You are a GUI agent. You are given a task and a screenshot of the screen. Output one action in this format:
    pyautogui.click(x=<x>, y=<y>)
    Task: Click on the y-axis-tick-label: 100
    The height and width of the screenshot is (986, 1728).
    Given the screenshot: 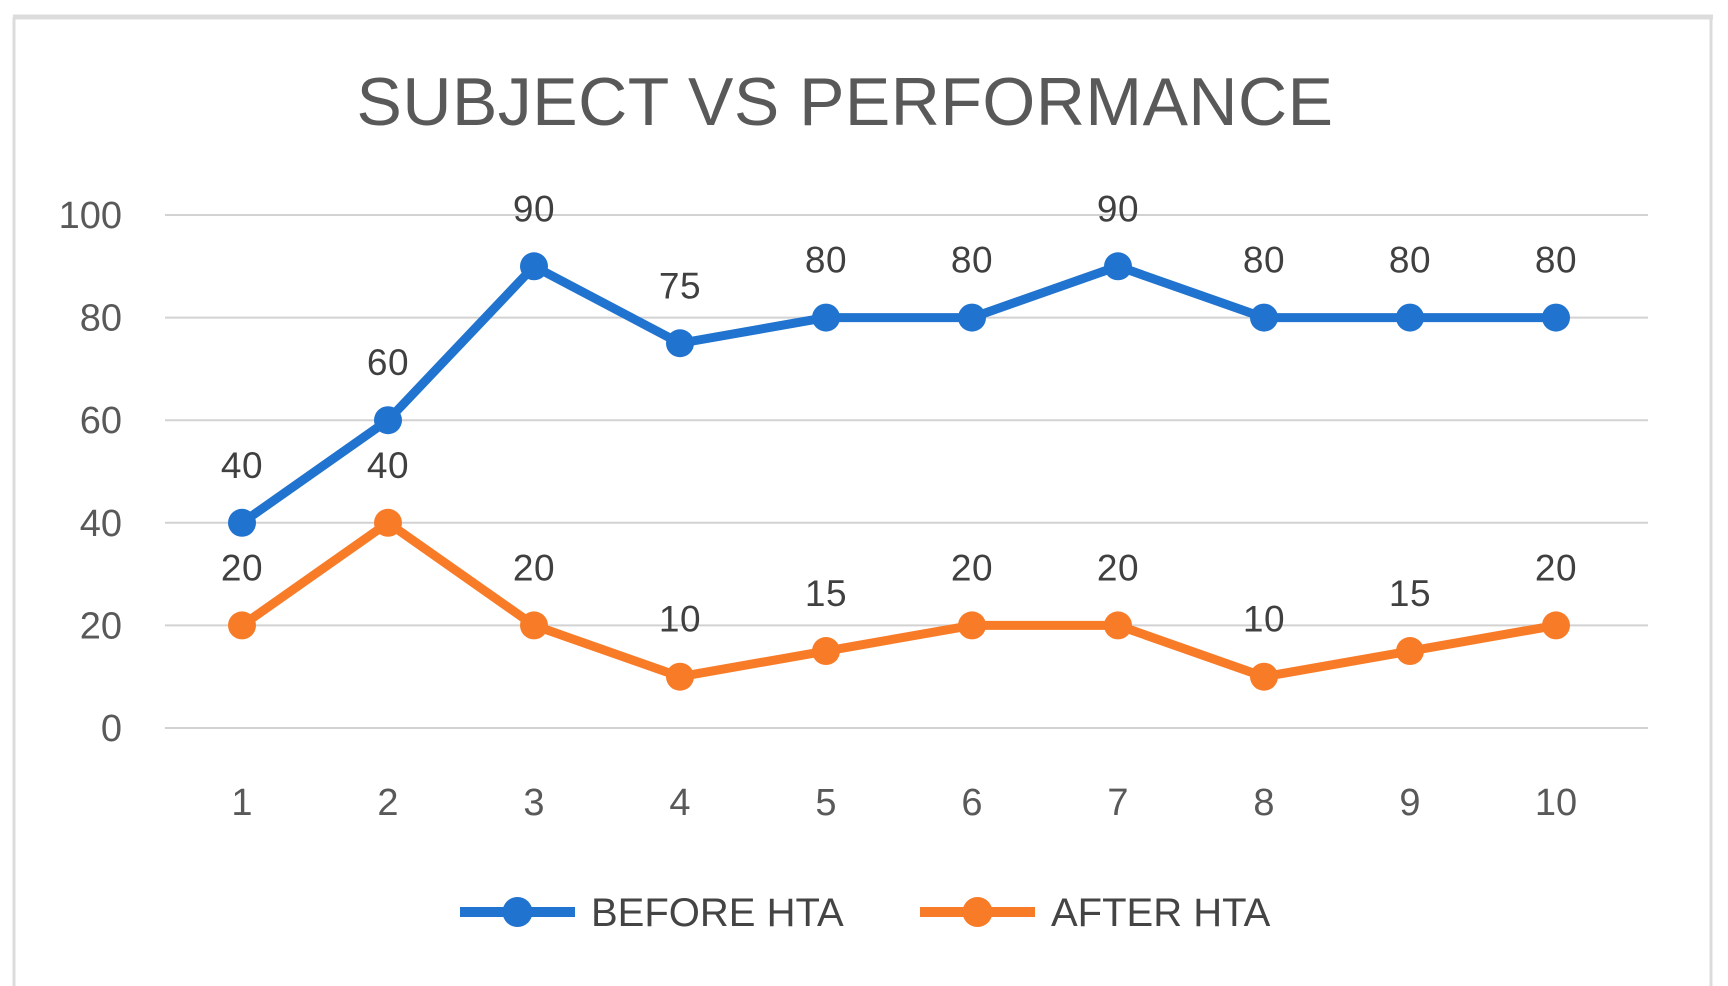 What is the action you would take?
    pyautogui.click(x=90, y=216)
    